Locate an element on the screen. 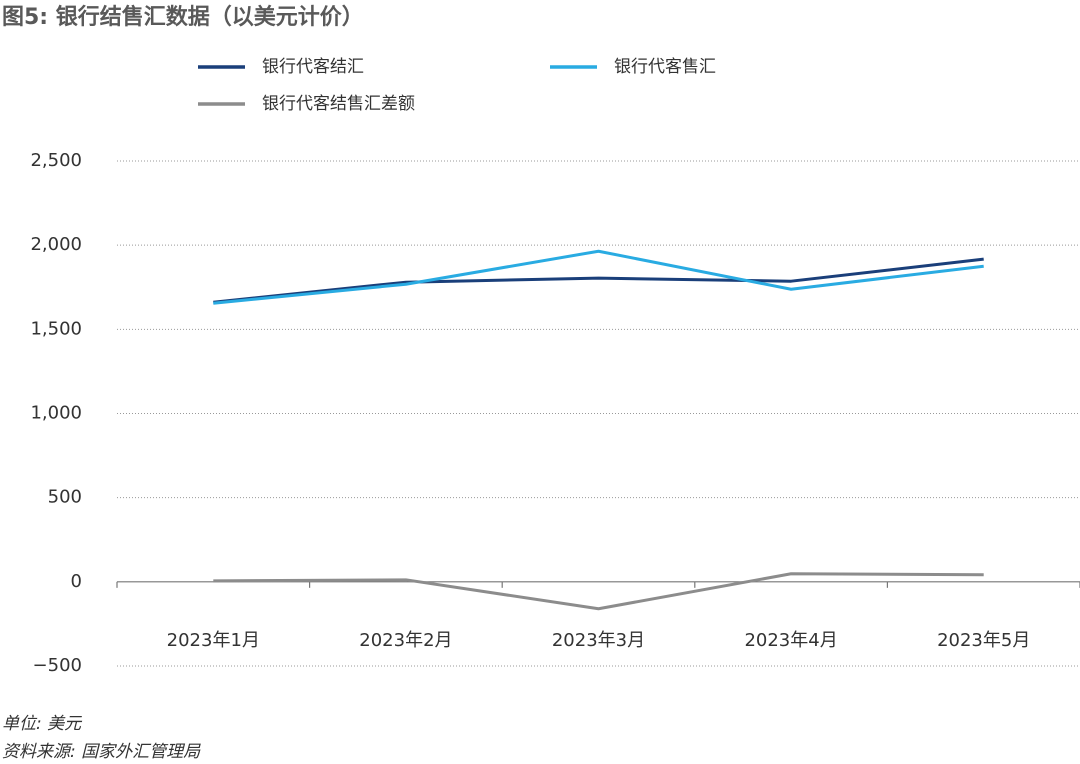 This screenshot has width=1080, height=764. chart-title: 图5: 银行结售汇数据（以美元计价） is located at coordinates (183, 17).